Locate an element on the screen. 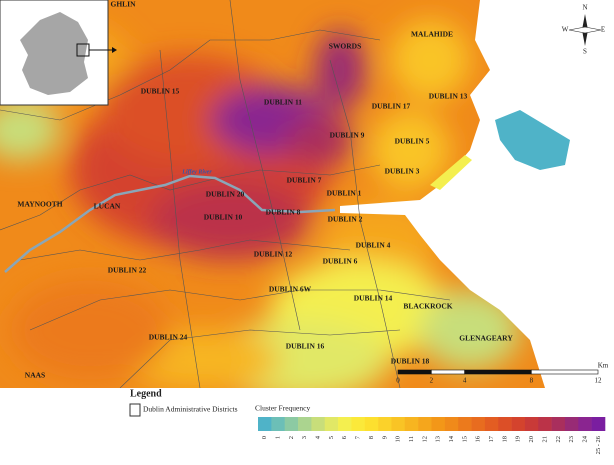  colorbar-tick-label: 4 is located at coordinates (318, 437).